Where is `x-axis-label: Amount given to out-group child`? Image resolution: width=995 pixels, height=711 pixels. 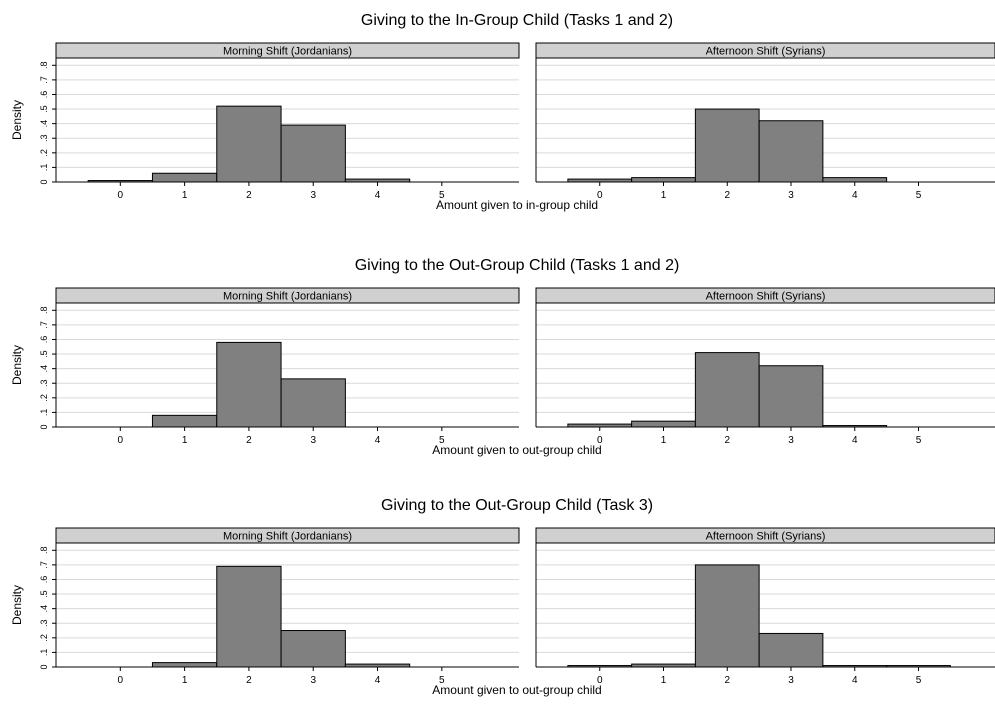 x-axis-label: Amount given to out-group child is located at coordinates (516, 690).